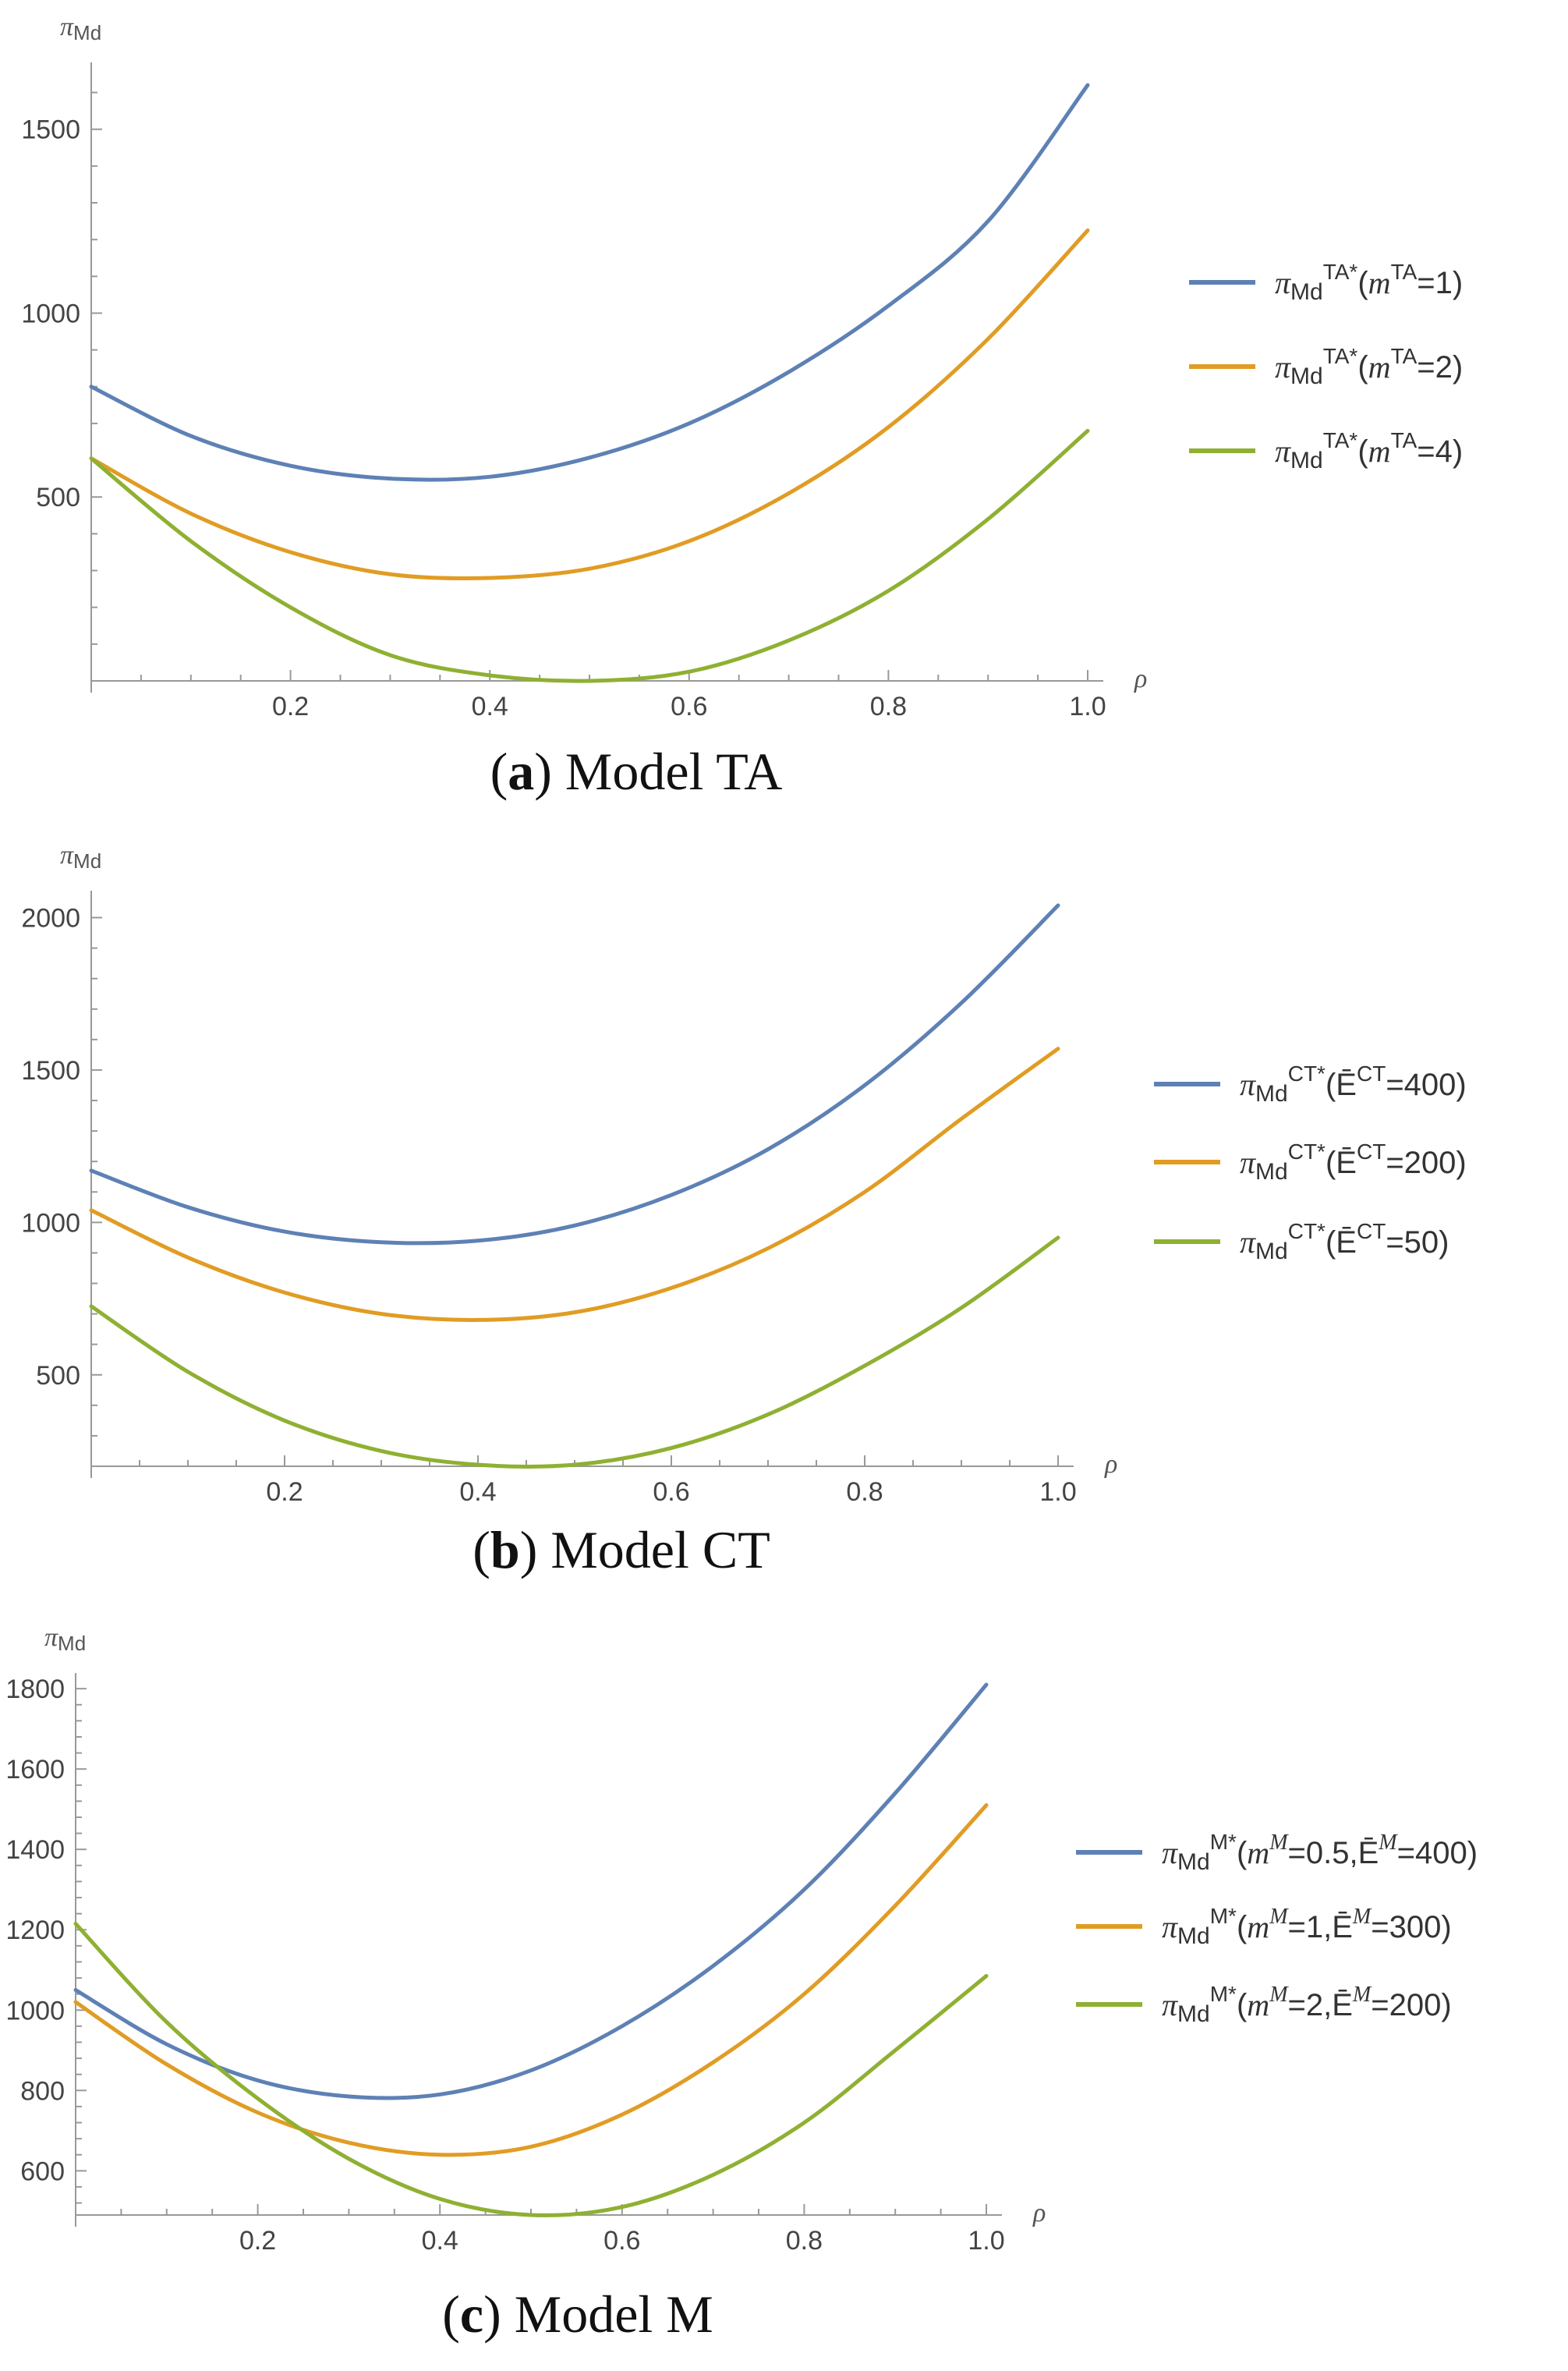  I want to click on legend-label: πMdTA*(mTA=2), so click(1369, 367).